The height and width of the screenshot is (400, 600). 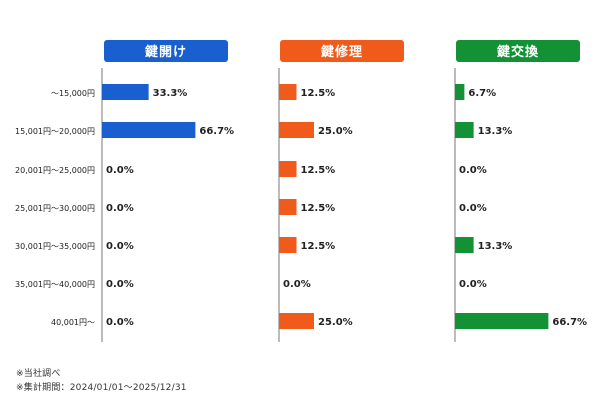 I want to click on note-source: ※当社調べ, so click(x=38, y=374).